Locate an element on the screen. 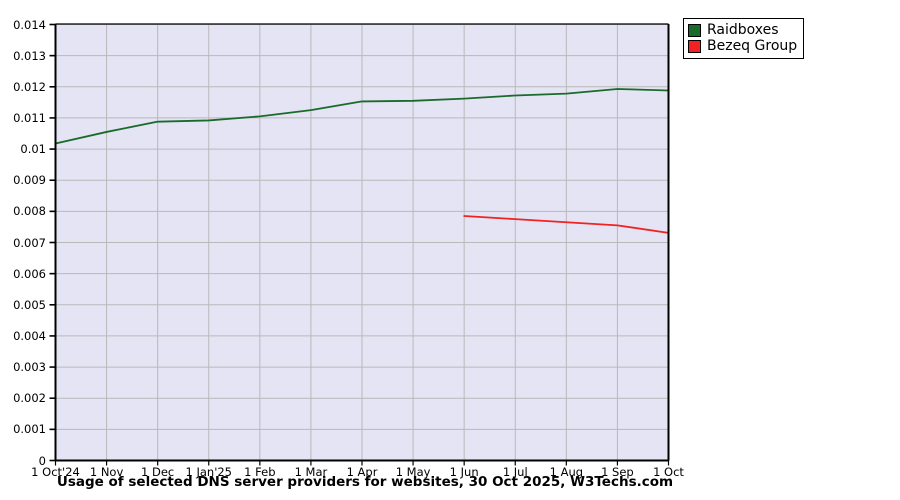 This screenshot has height=500, width=900. x-axis-tick: 1 Apr is located at coordinates (362, 471).